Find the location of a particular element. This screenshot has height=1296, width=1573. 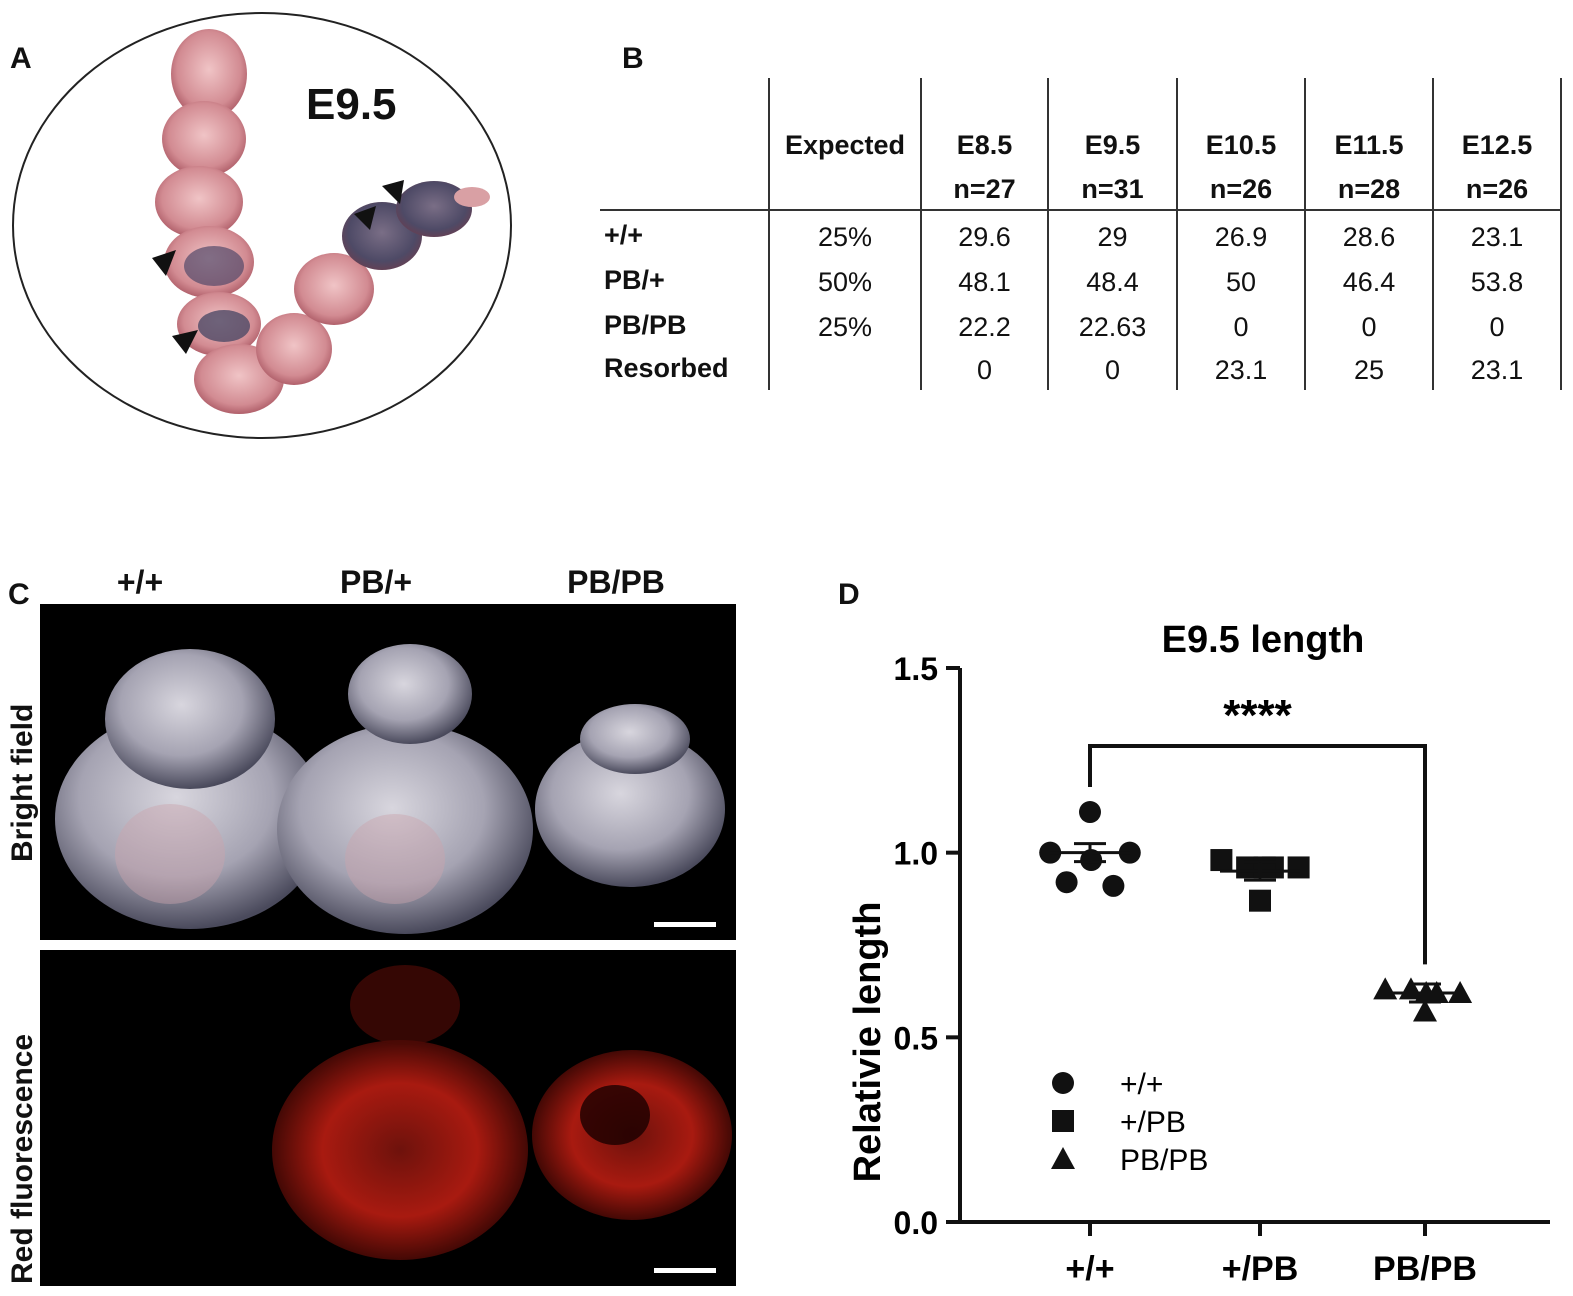

header-stage: E10.5 is located at coordinates (1241, 145).